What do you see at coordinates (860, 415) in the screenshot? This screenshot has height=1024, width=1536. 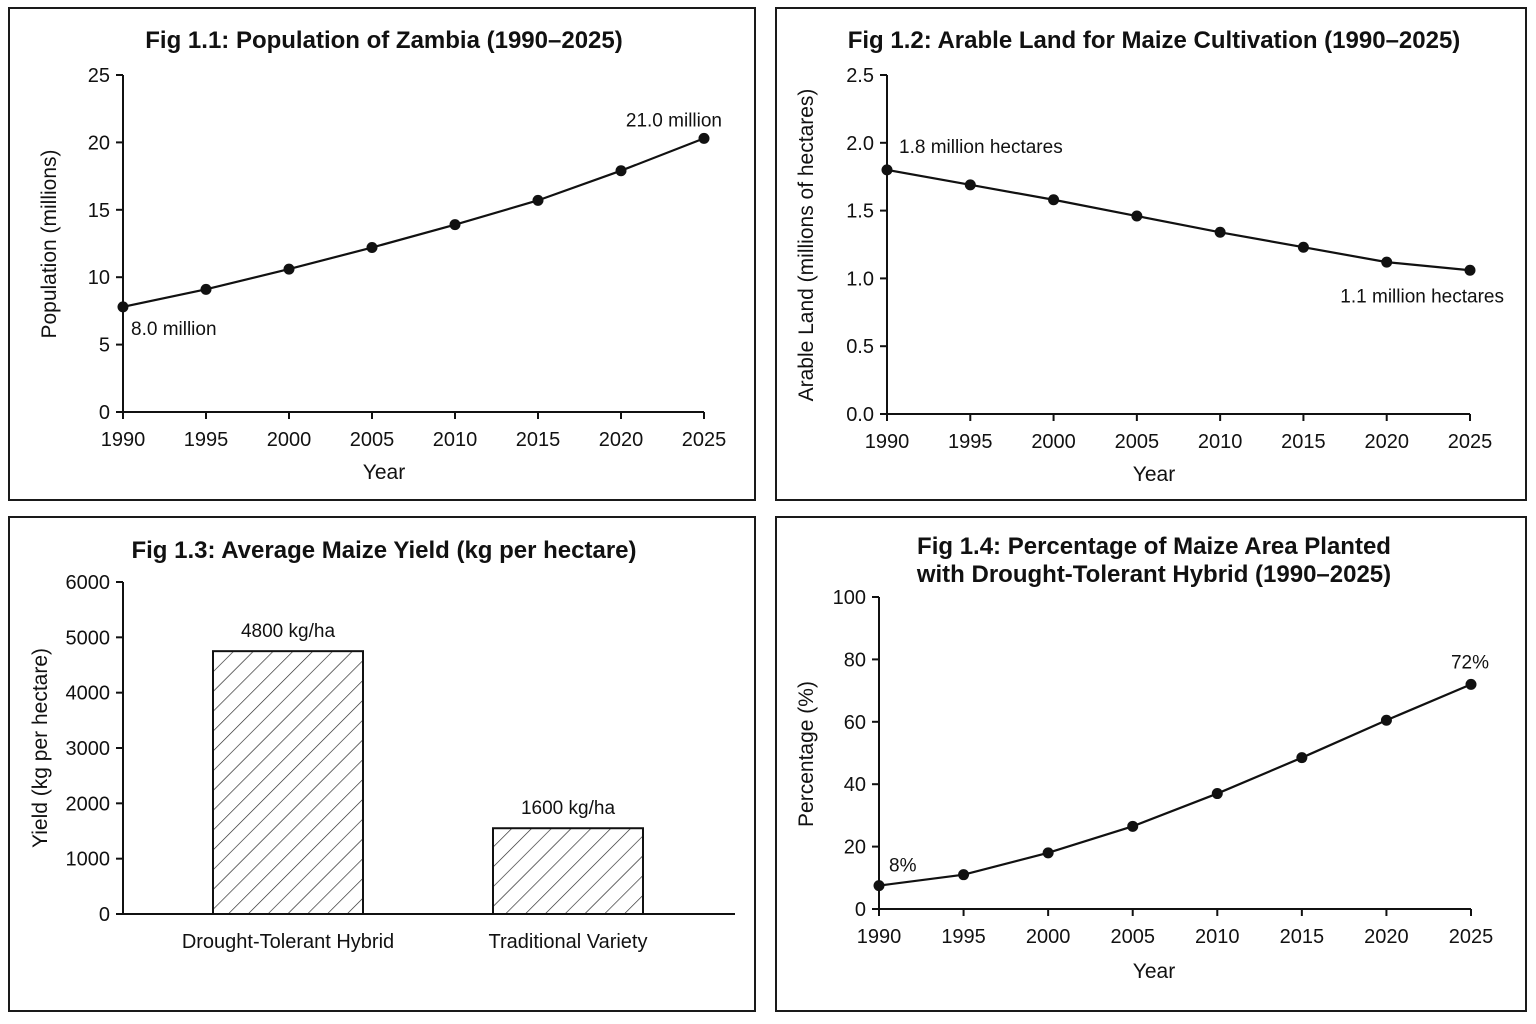 I see `y-tick-label: 0.0` at bounding box center [860, 415].